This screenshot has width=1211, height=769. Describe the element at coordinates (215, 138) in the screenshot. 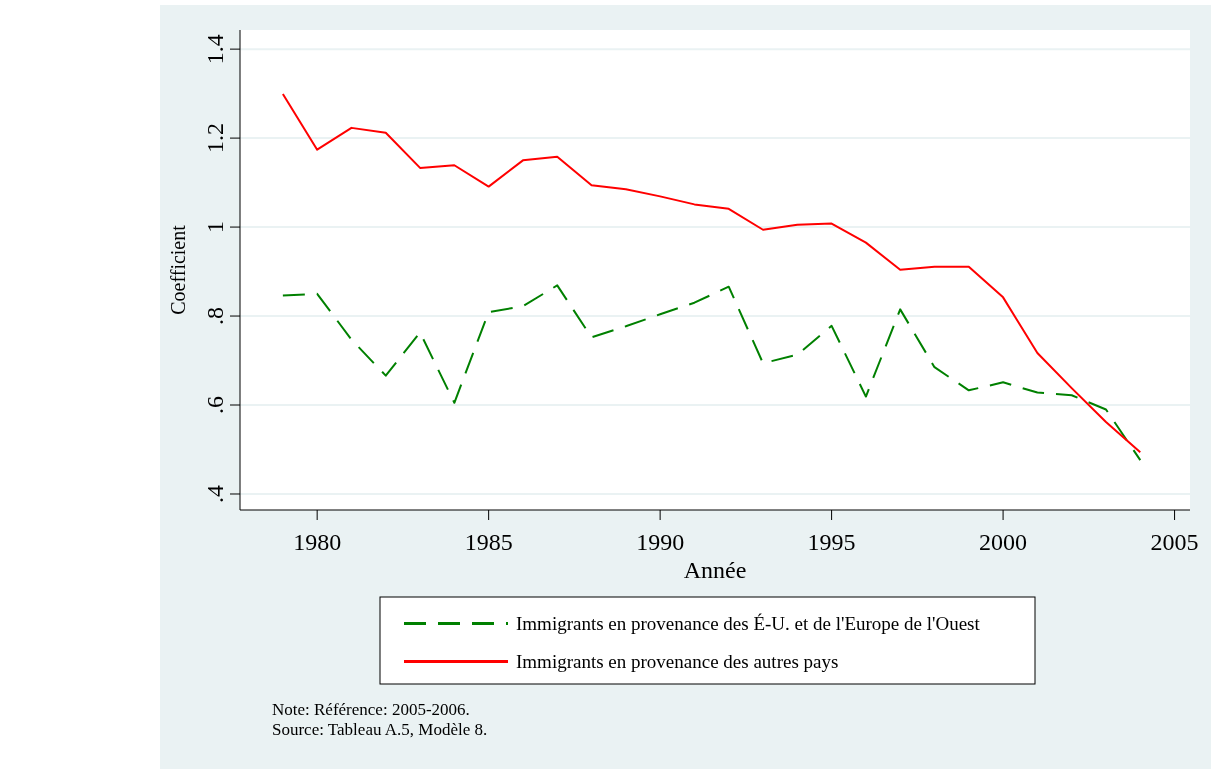

I see `y-tick-label: 1.2` at that location.